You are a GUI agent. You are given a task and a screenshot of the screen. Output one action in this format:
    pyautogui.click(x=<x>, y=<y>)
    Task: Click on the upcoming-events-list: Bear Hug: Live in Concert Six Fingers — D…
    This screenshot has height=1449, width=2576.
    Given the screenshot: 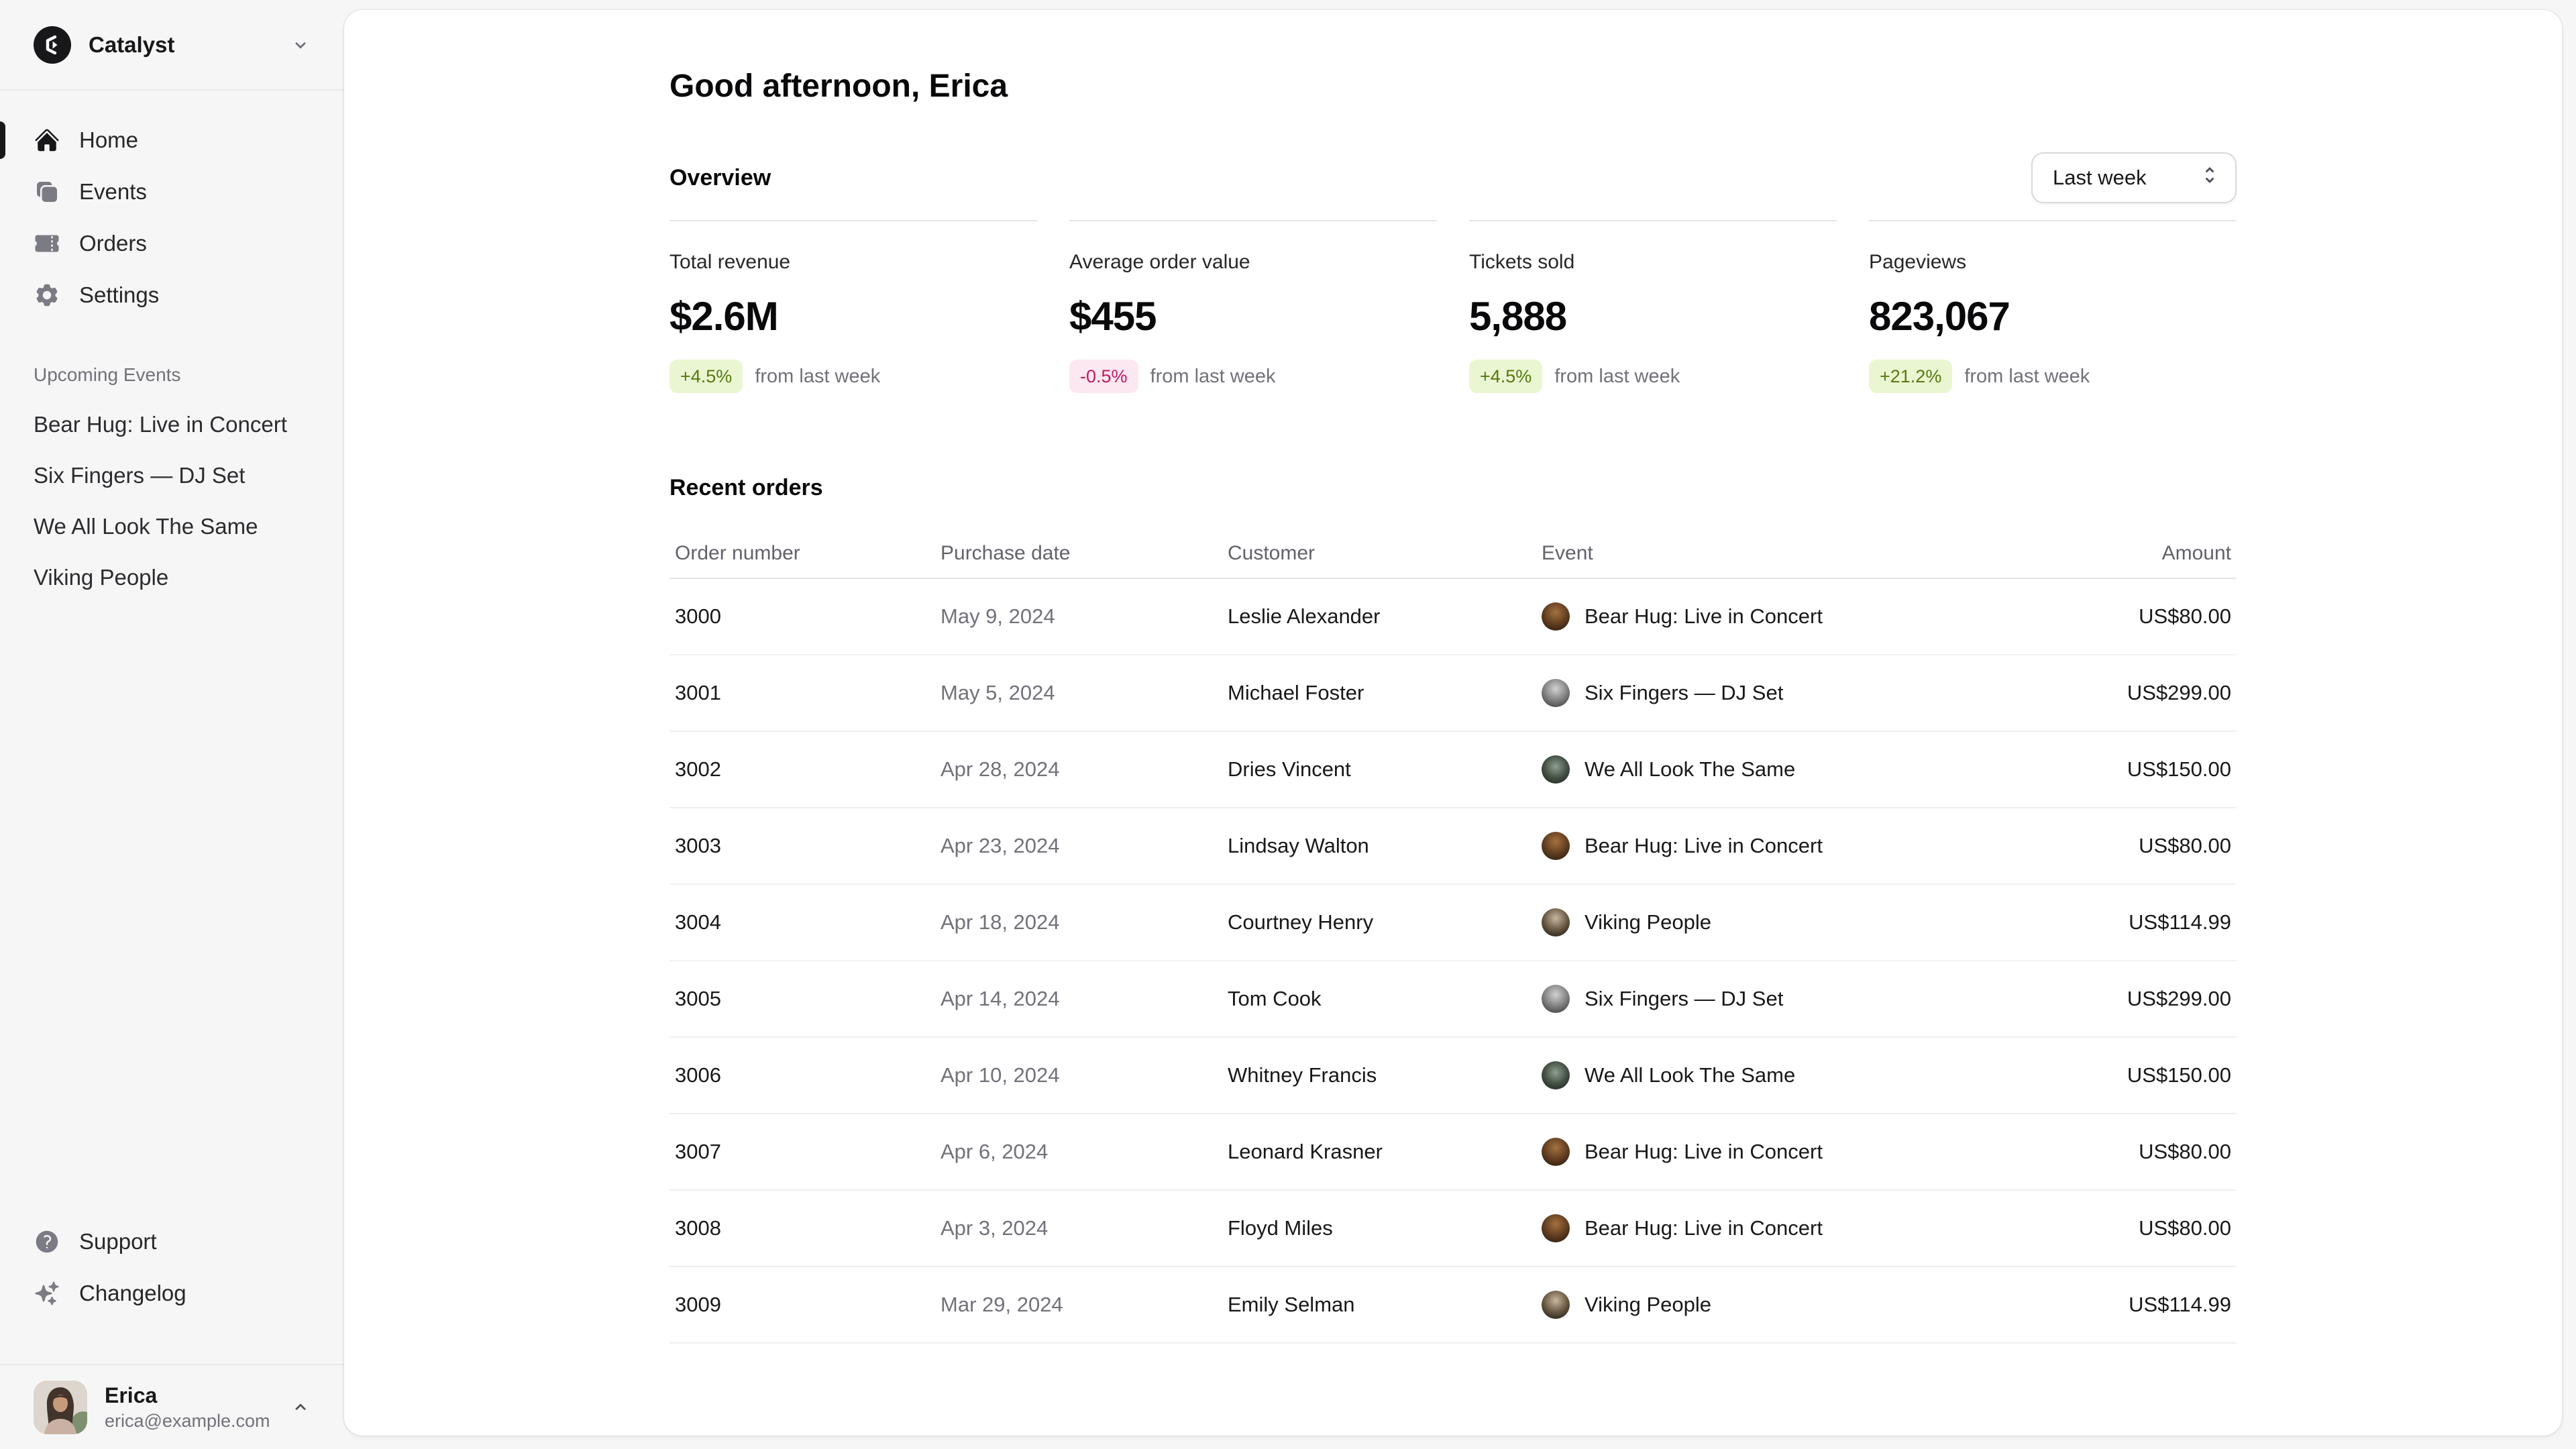 What is the action you would take?
    pyautogui.click(x=172, y=501)
    